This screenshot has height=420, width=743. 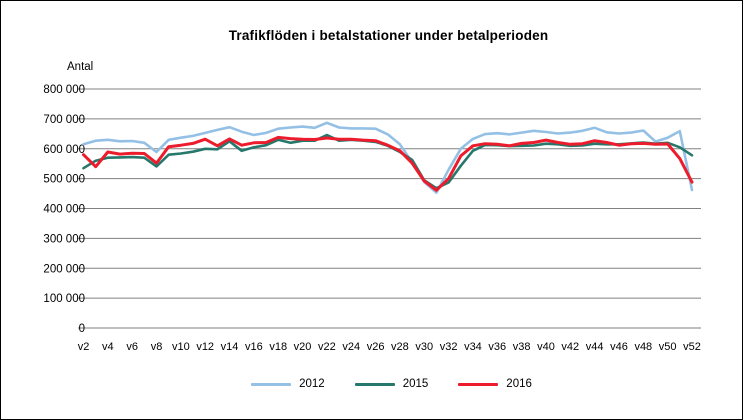 What do you see at coordinates (80, 67) in the screenshot?
I see `y-axis-unit-label: Antal` at bounding box center [80, 67].